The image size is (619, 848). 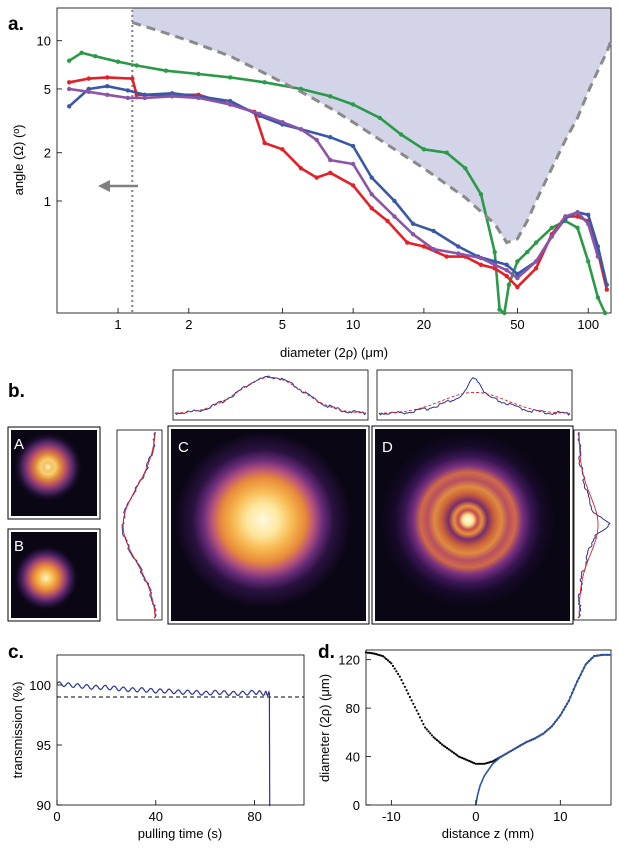 I want to click on y-tick-label: 120, so click(x=349, y=660).